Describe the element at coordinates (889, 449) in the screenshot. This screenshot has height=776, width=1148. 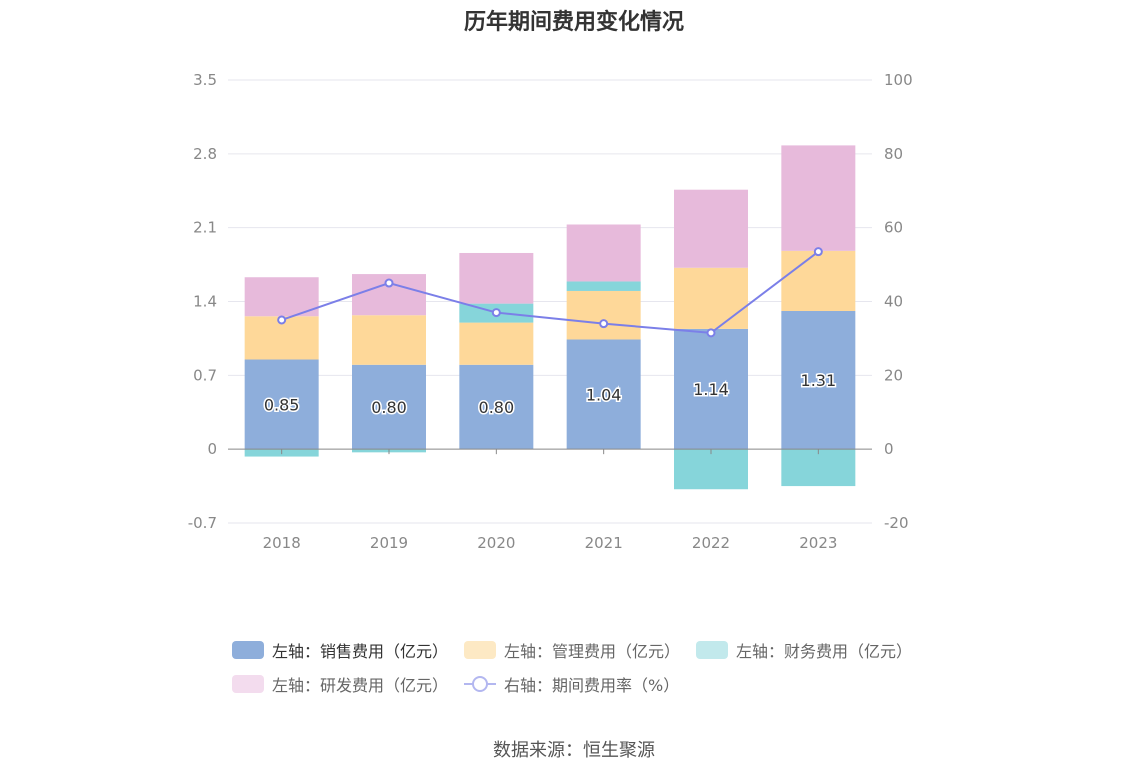
I see `right-axis-tick-label: 0` at that location.